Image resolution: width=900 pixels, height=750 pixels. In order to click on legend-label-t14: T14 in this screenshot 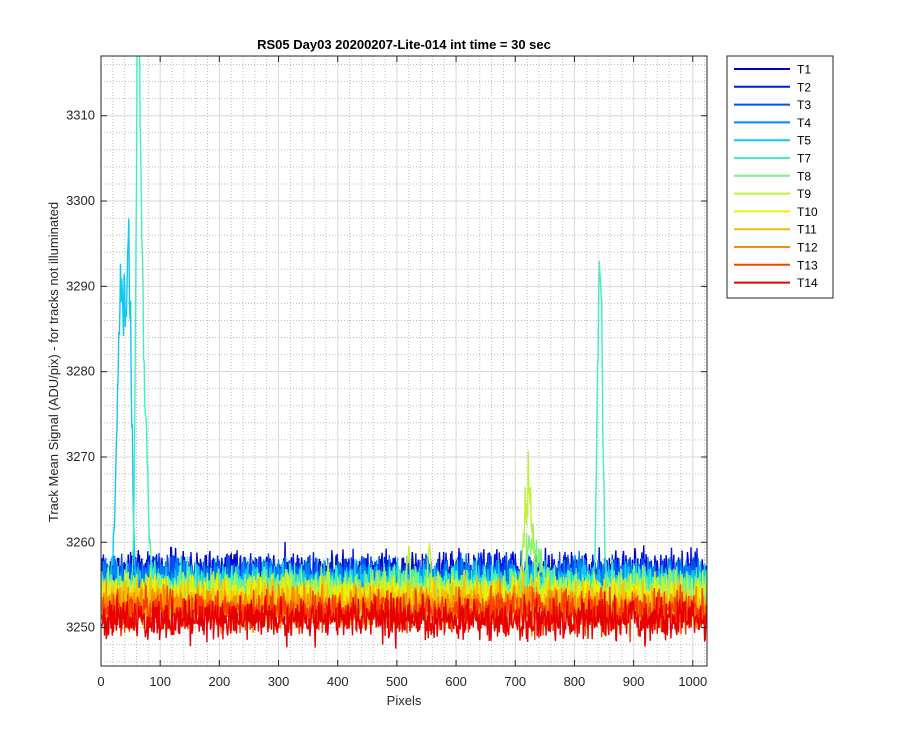, I will do `click(807, 283)`.